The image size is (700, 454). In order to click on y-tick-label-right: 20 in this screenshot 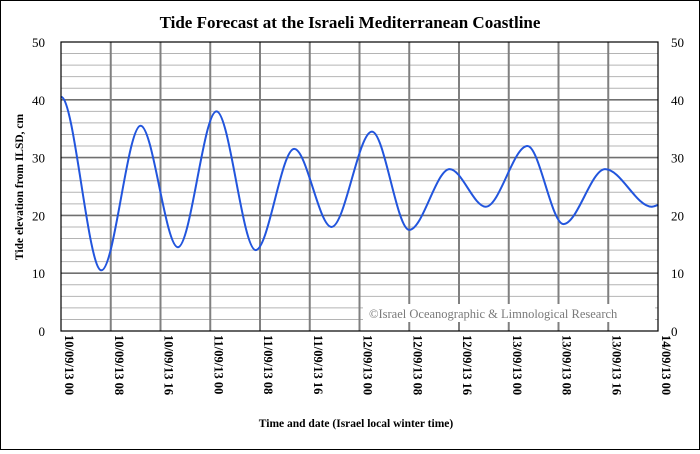, I will do `click(677, 215)`.